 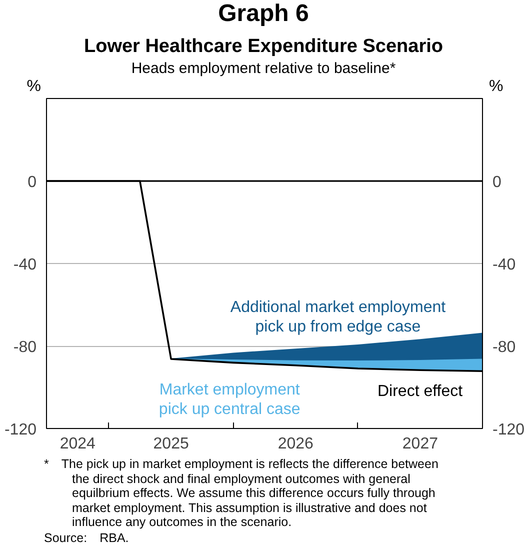 I want to click on x-tick-label: 2026, so click(x=296, y=444).